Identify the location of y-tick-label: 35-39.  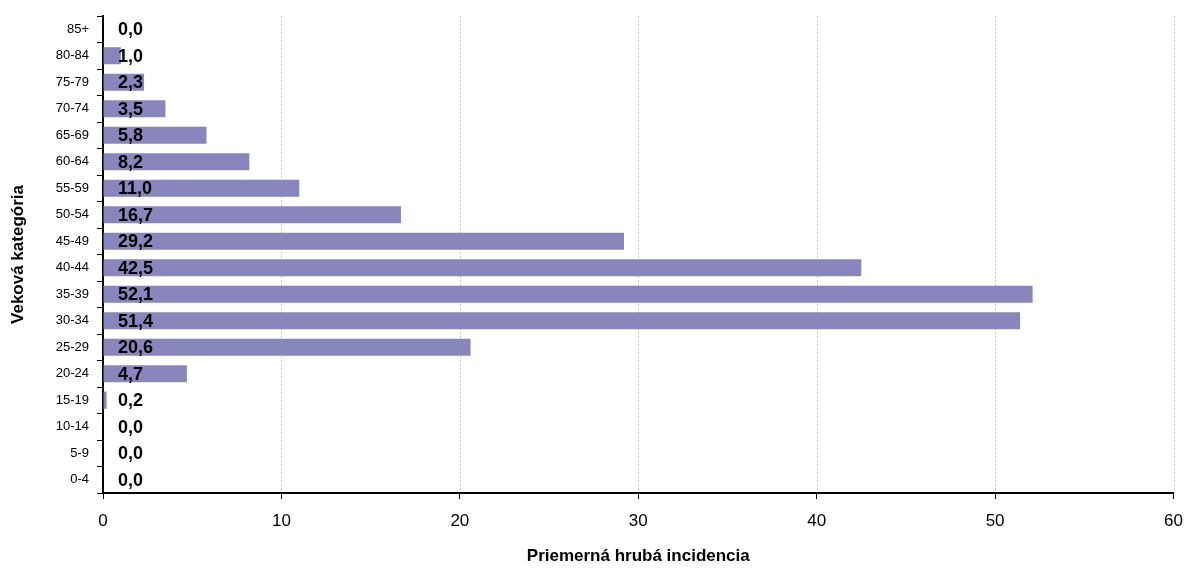
(72, 293).